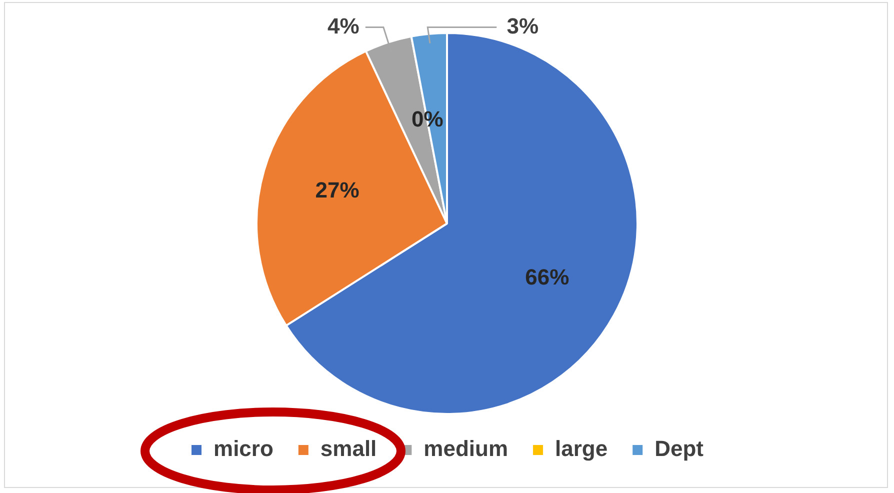 Image resolution: width=894 pixels, height=493 pixels. I want to click on legend-label: medium, so click(466, 449).